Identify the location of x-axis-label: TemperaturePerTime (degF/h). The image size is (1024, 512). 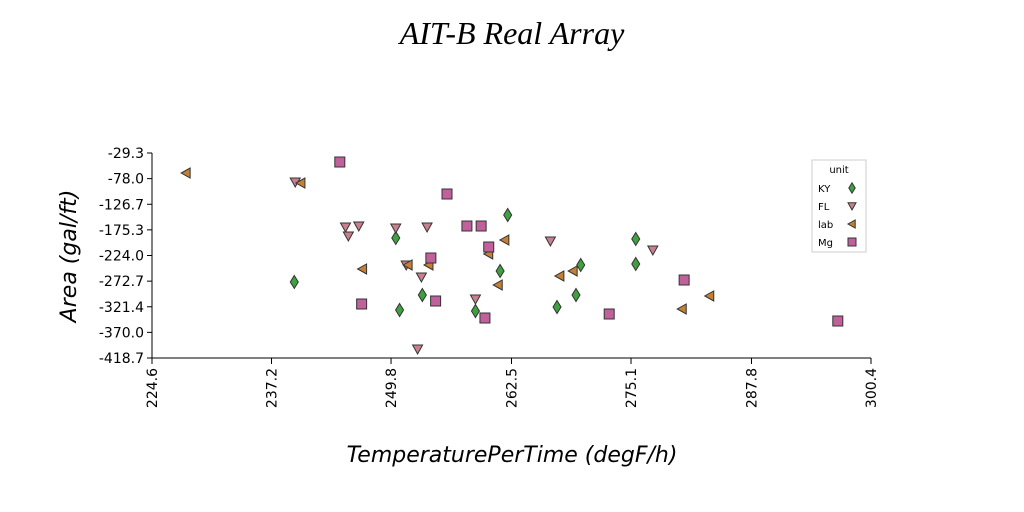
(512, 455).